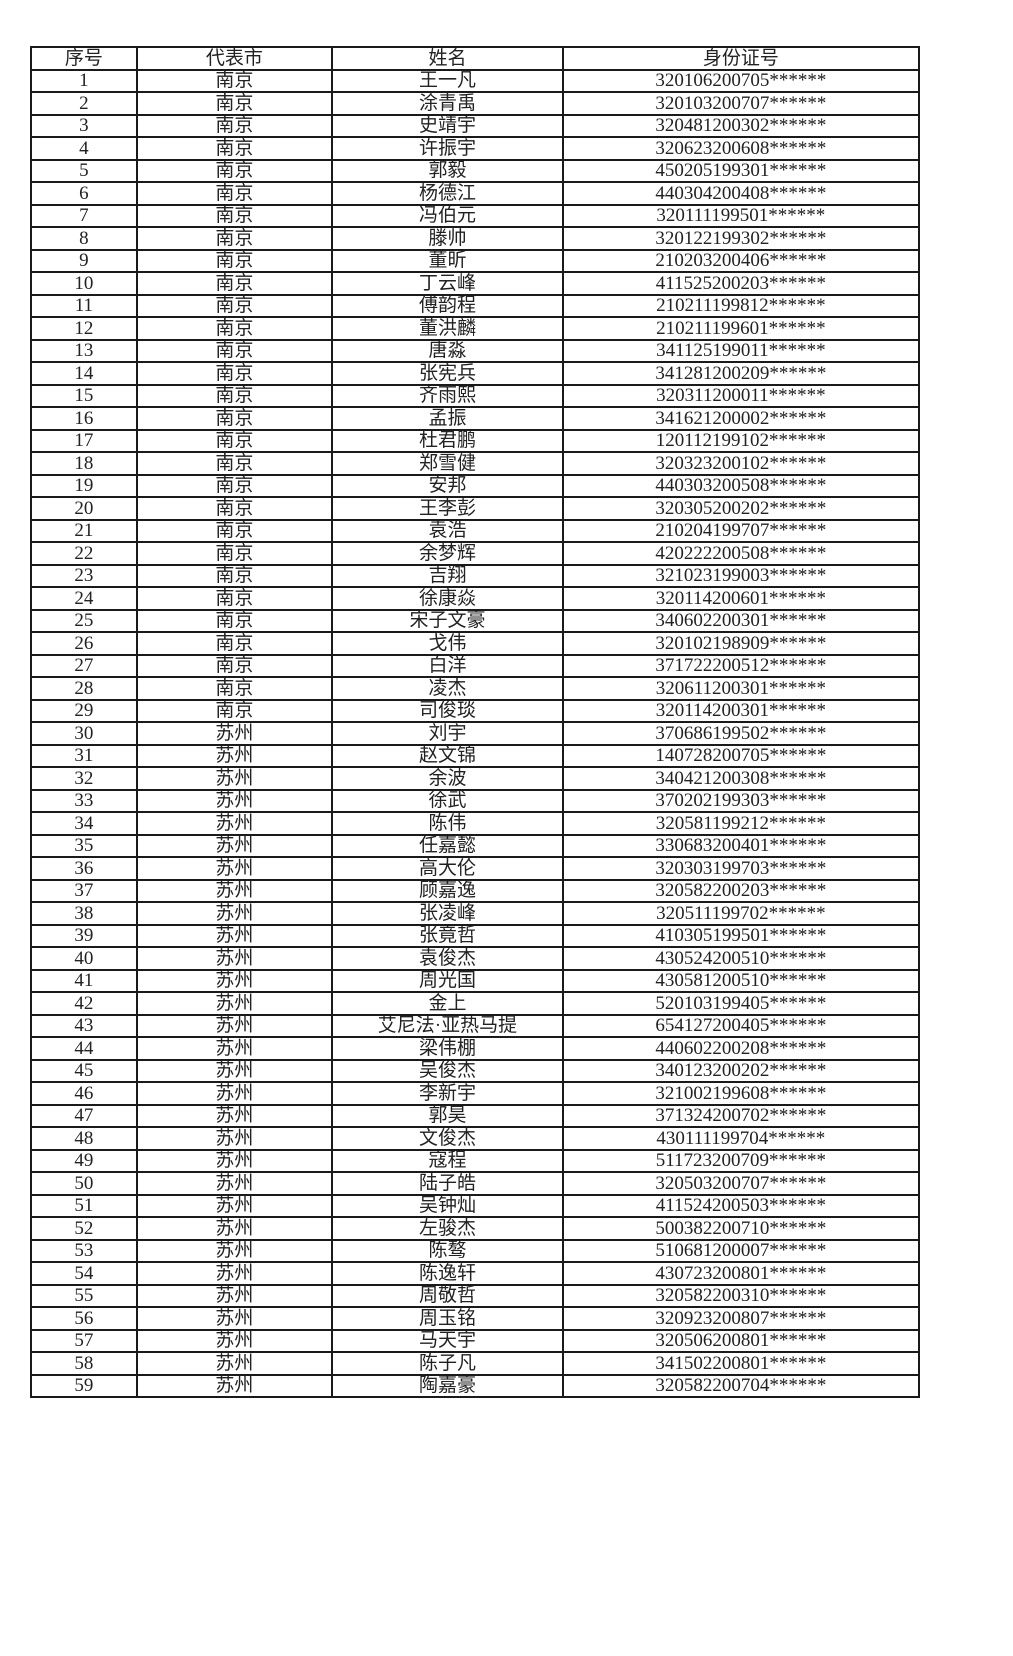 Image resolution: width=1013 pixels, height=1656 pixels. Describe the element at coordinates (475, 823) in the screenshot. I see `table-row: 34 苏州 陈伟 320581199212******` at that location.